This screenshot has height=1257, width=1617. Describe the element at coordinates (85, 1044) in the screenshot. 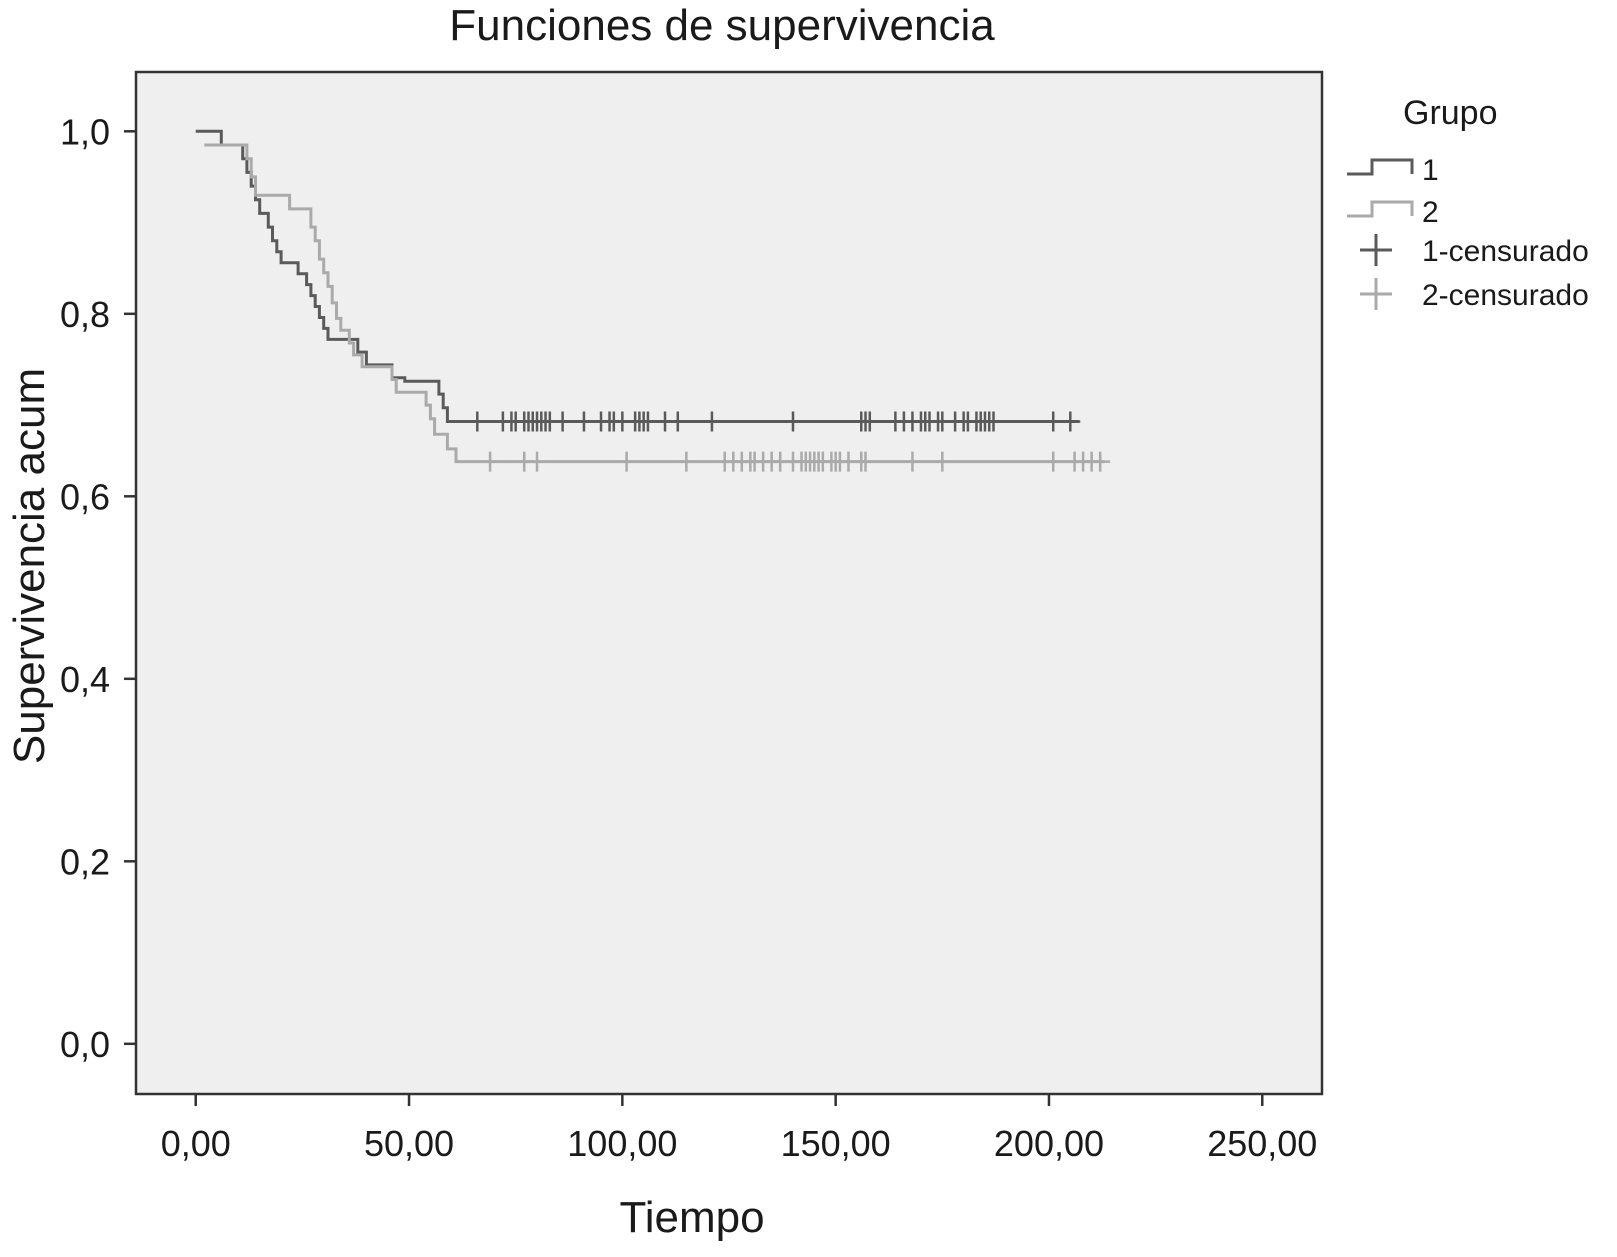

I see `y-tick-label: 0,0` at that location.